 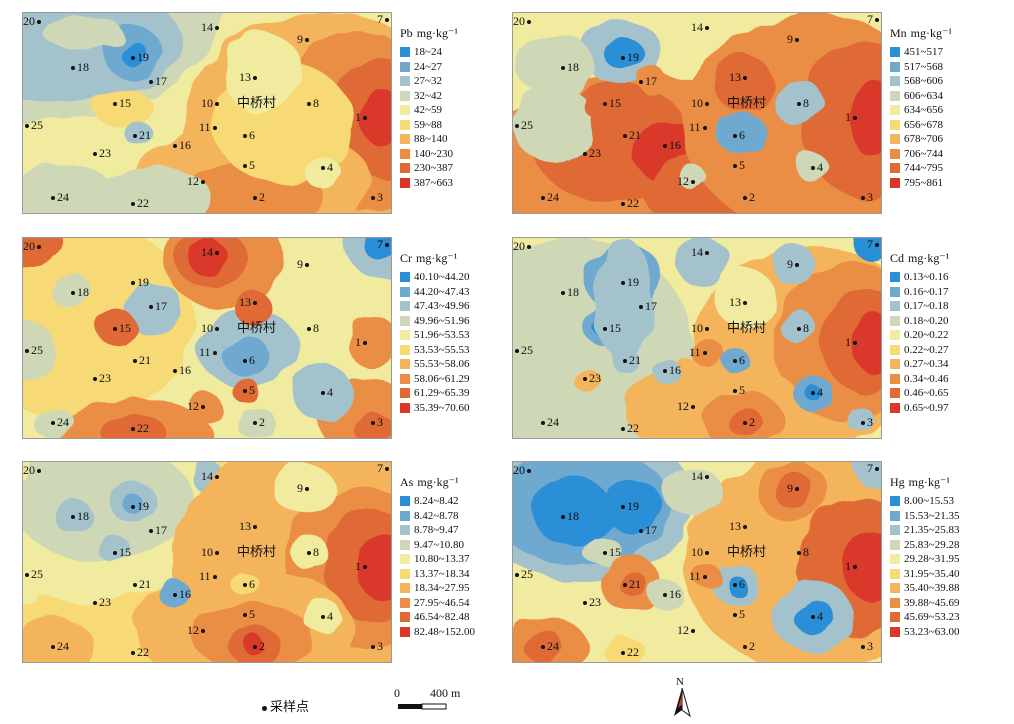 What do you see at coordinates (932, 588) in the screenshot?
I see `legend-range-label: 35.40~39.88` at bounding box center [932, 588].